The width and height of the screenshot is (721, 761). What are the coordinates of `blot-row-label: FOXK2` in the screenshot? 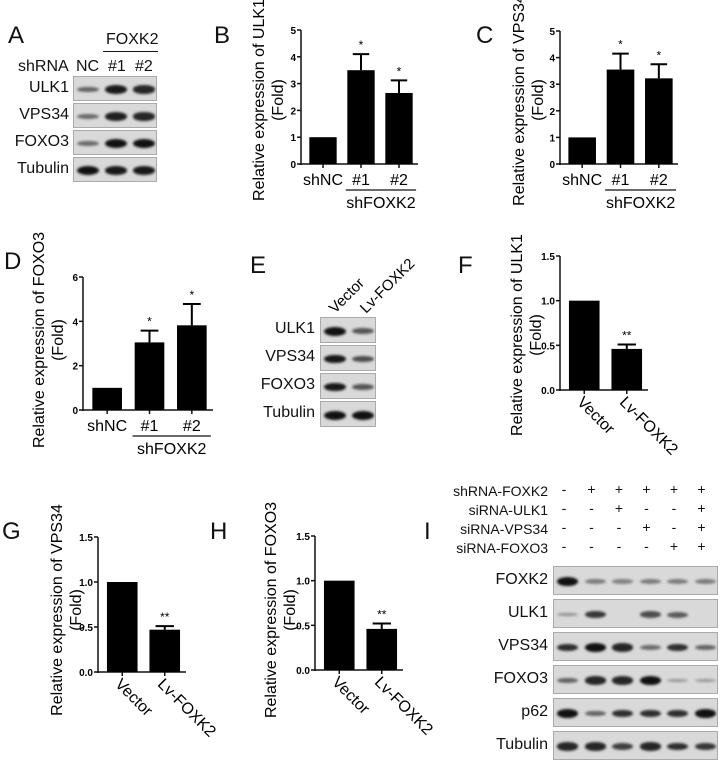 It's located at (521, 579).